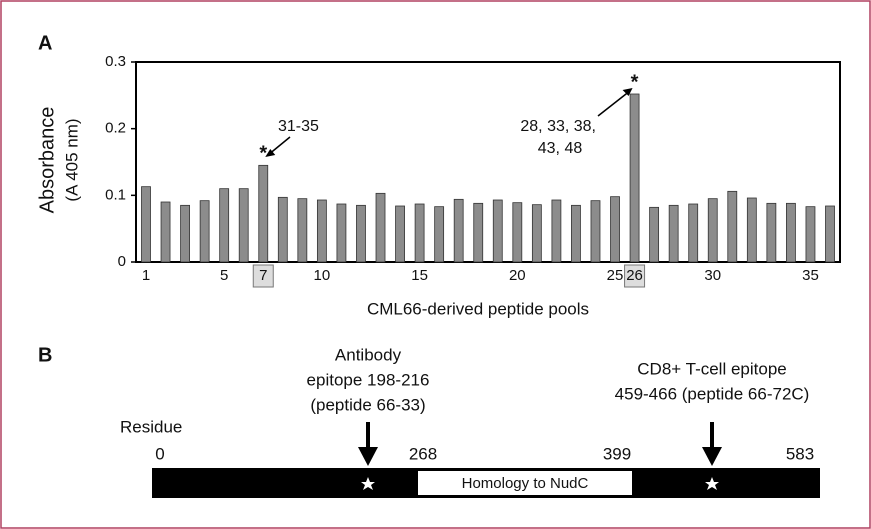  I want to click on y-tick-label: 0.2, so click(115, 128).